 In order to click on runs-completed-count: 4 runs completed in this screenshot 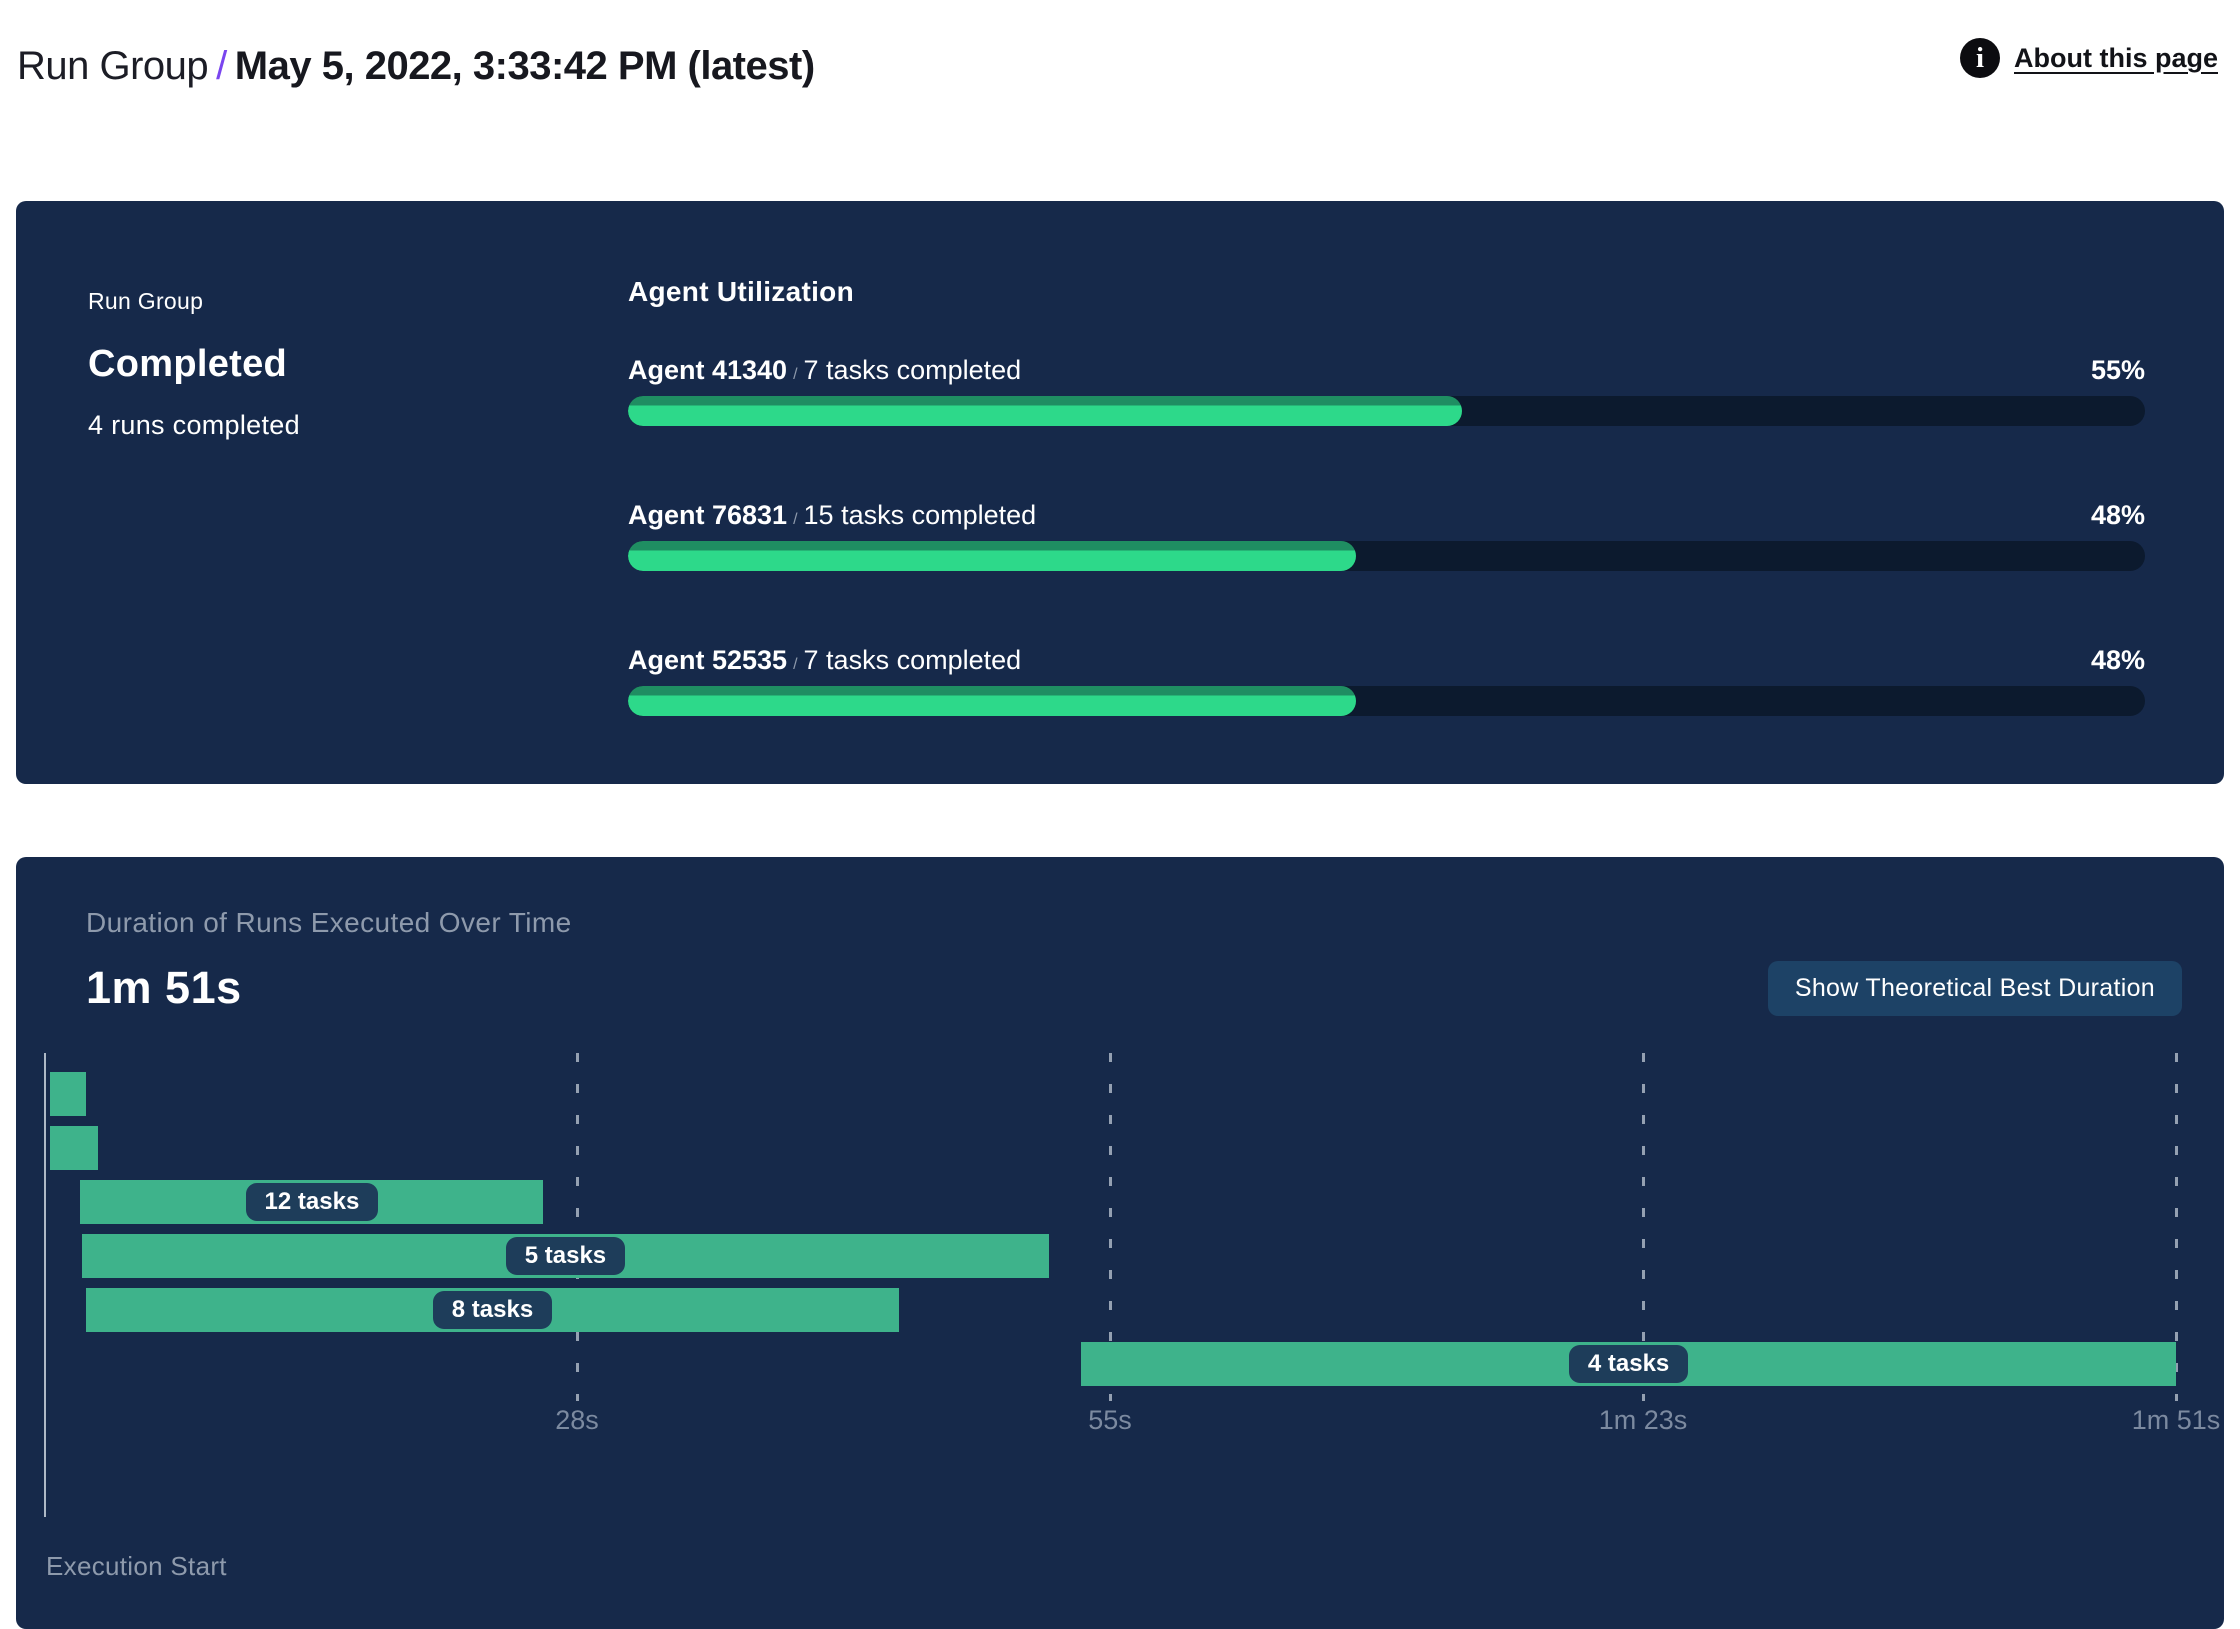, I will do `click(194, 424)`.